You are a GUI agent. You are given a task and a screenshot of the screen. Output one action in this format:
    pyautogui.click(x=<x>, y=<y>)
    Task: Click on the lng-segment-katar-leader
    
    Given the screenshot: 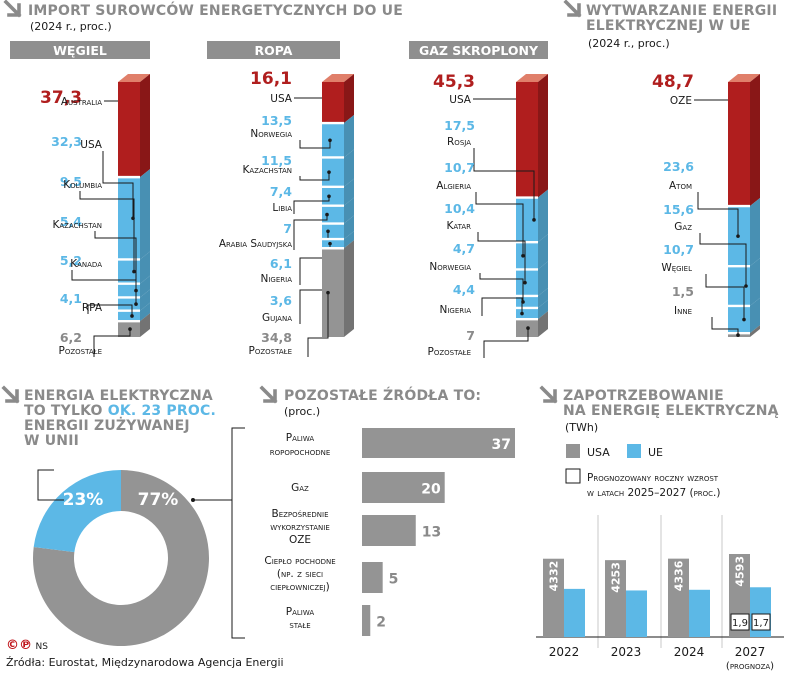 What is the action you would take?
    pyautogui.click(x=501, y=257)
    